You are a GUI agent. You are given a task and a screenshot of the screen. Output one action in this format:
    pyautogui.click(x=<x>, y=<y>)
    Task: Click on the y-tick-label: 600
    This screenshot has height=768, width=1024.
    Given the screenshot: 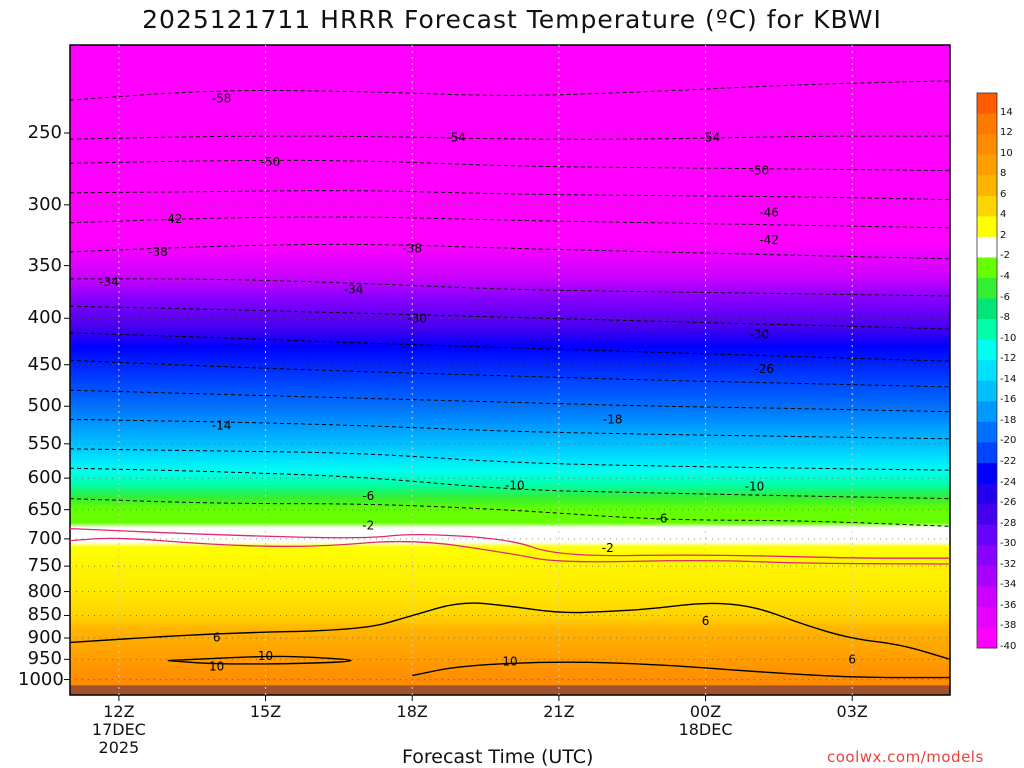 What is the action you would take?
    pyautogui.click(x=44, y=478)
    